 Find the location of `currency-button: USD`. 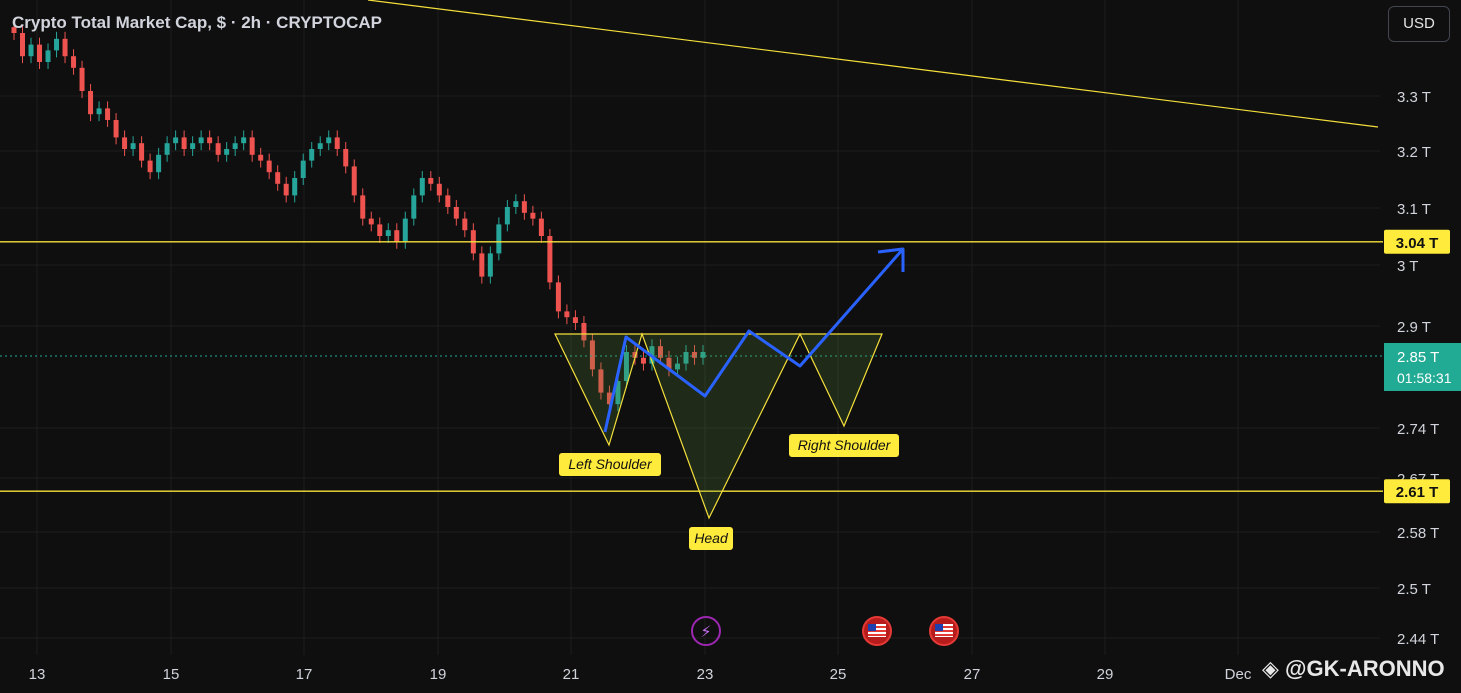

currency-button: USD is located at coordinates (1419, 24).